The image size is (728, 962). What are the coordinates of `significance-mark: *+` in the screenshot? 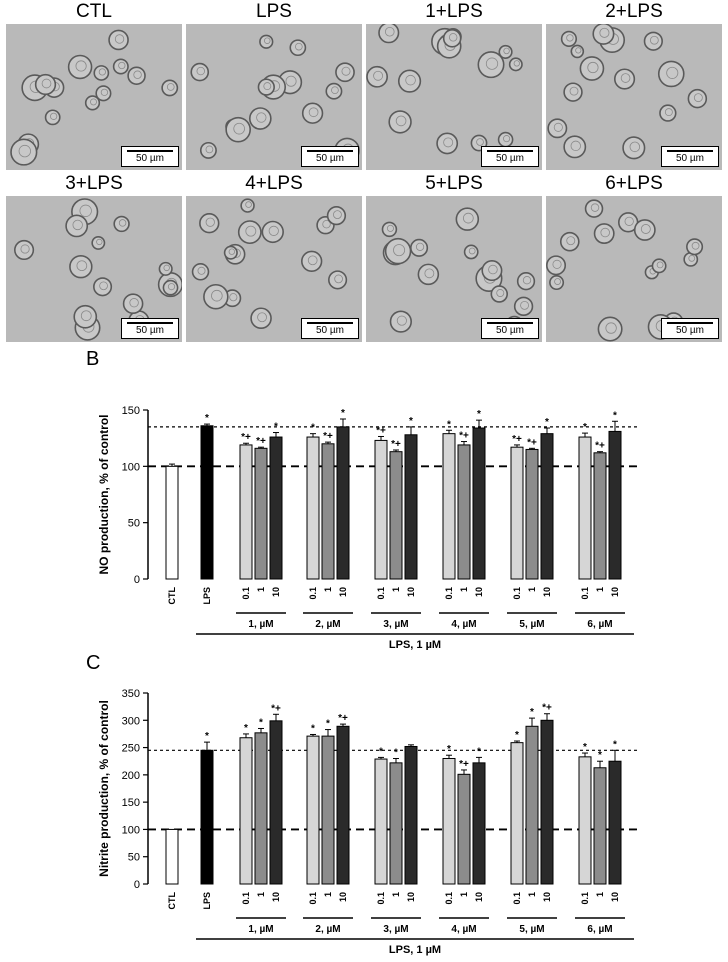 It's located at (464, 764).